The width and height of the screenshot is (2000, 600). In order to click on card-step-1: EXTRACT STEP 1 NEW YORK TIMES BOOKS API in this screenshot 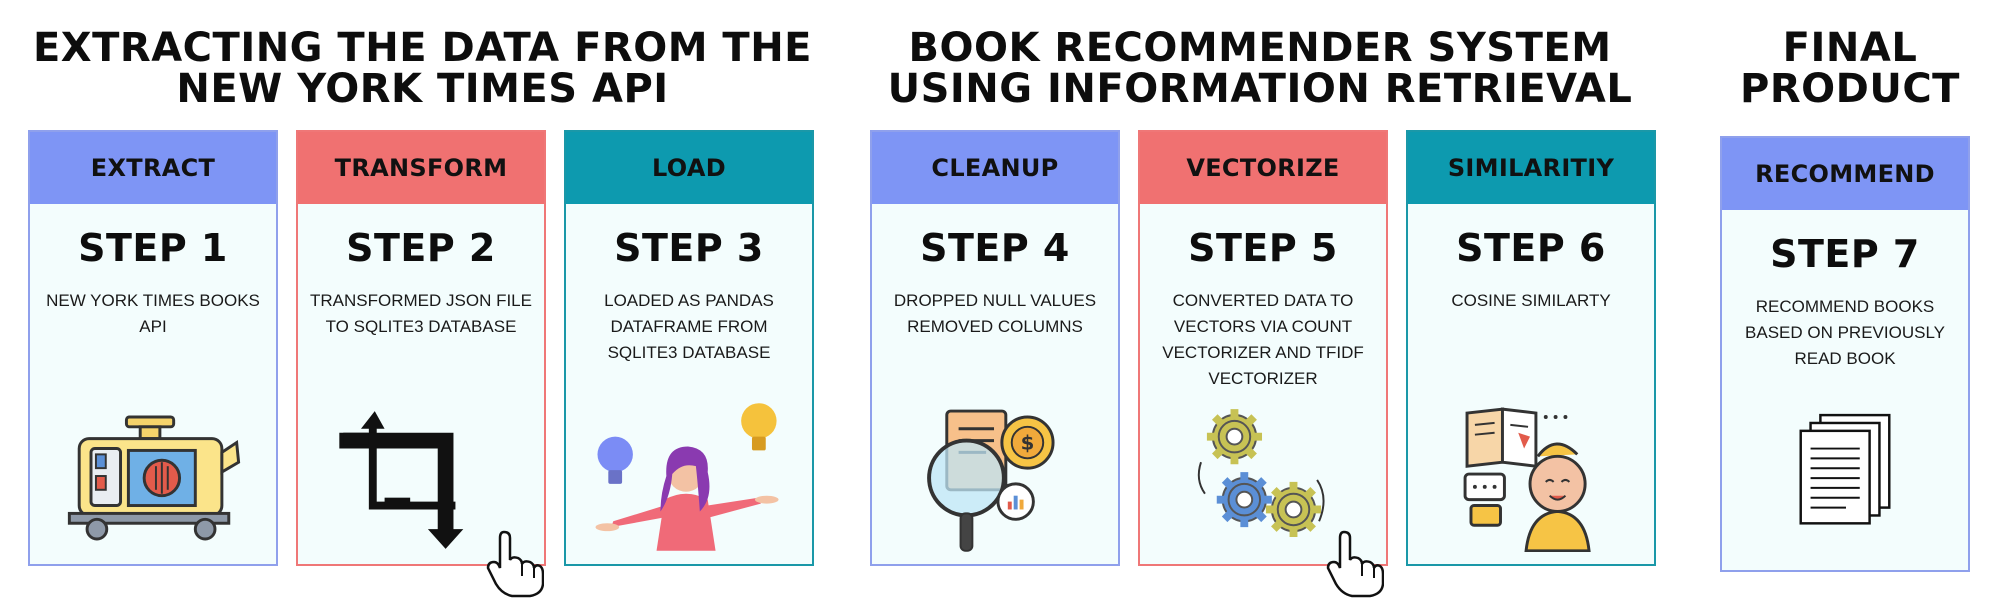, I will do `click(153, 348)`.